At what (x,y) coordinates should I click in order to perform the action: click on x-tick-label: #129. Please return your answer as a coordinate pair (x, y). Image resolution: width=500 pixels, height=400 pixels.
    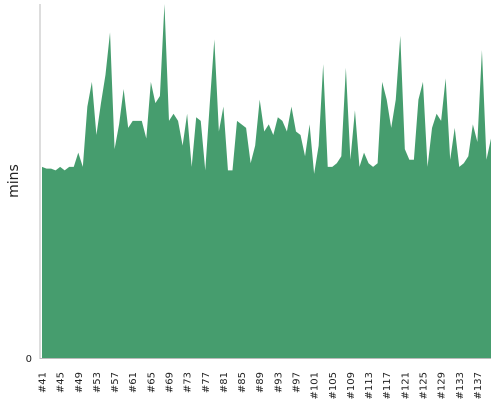
    Looking at the image, I should click on (442, 385).